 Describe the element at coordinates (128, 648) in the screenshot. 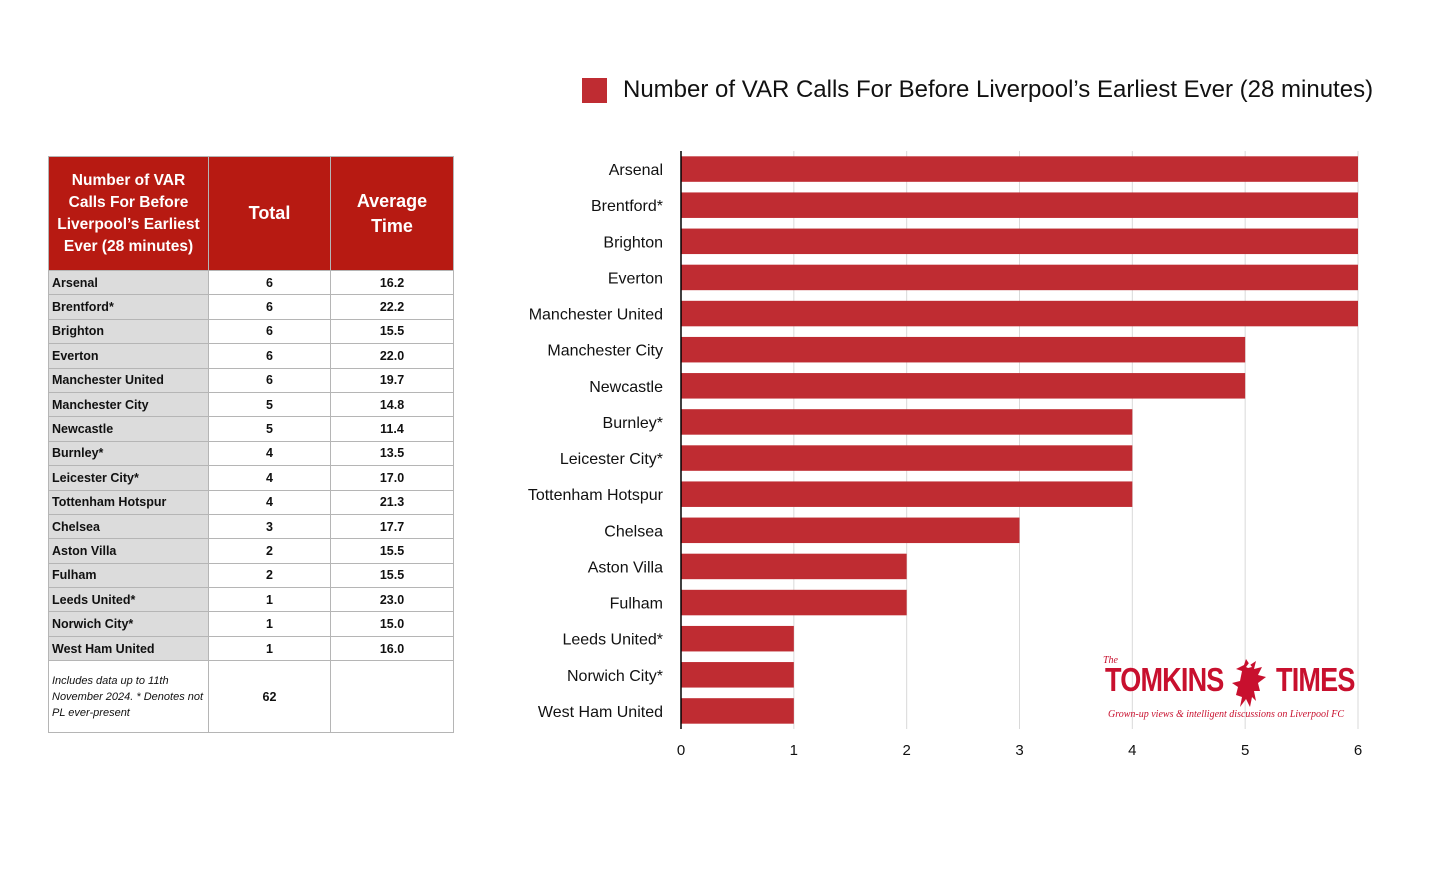

I see `cell-team: West Ham United` at that location.